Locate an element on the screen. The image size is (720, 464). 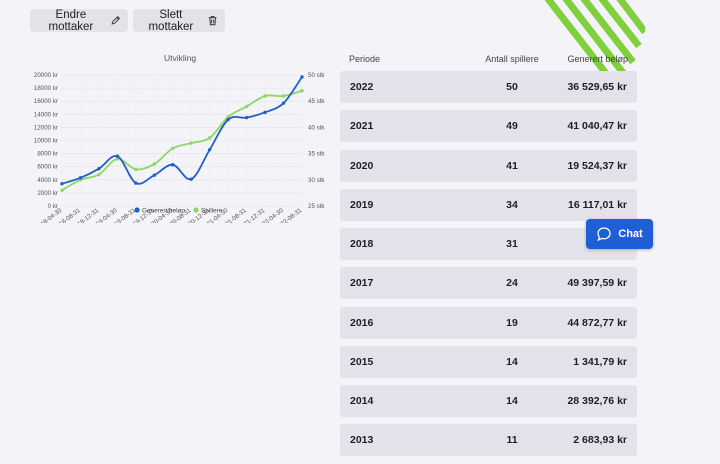
players-cell: 11 is located at coordinates (512, 440).